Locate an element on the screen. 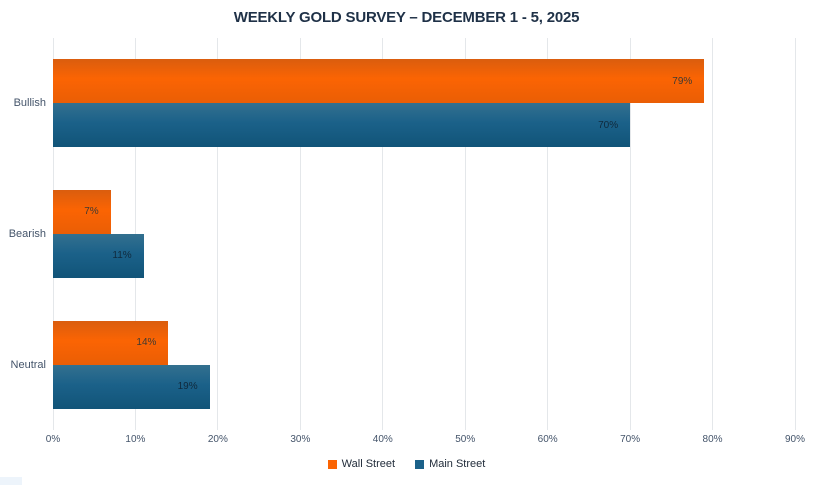 This screenshot has width=813, height=485. bar-wall-street: 79% is located at coordinates (379, 81).